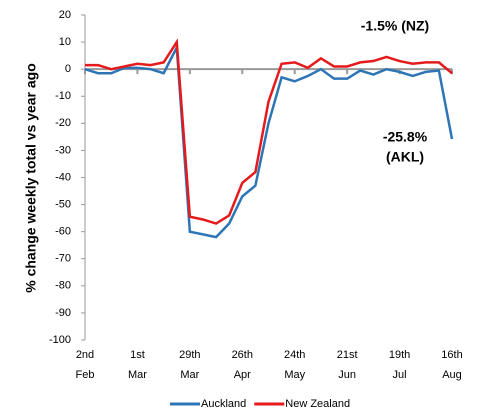 The image size is (483, 414). I want to click on x-tick-label: 21st Jun, so click(347, 365).